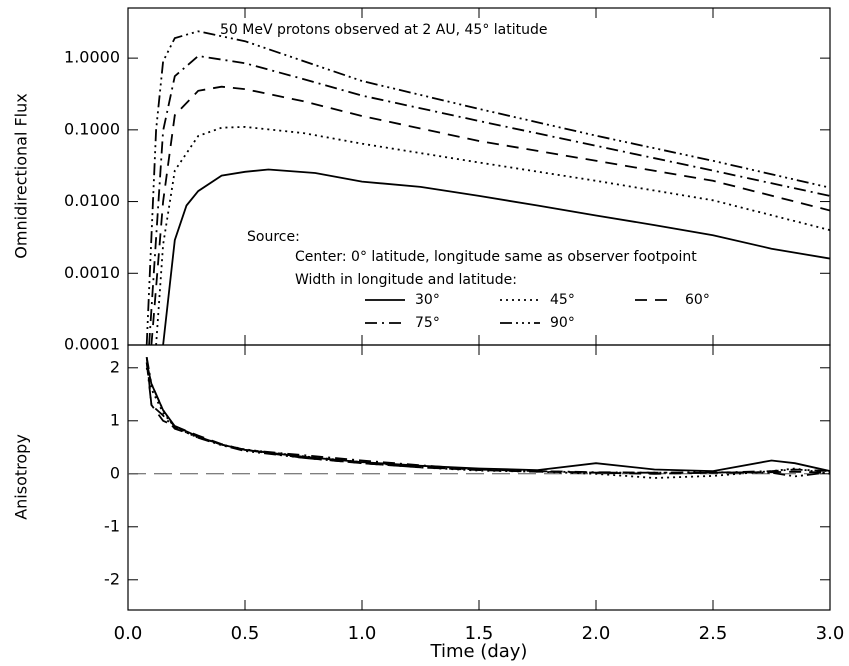 This screenshot has width=849, height=666. Describe the element at coordinates (115, 472) in the screenshot. I see `y-tick-label: 0` at that location.